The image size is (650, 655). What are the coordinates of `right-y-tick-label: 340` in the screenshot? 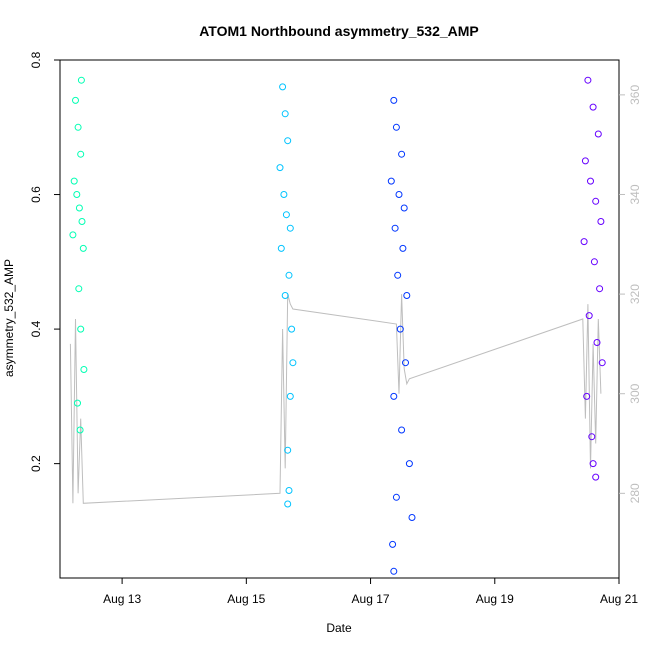 It's located at (635, 194).